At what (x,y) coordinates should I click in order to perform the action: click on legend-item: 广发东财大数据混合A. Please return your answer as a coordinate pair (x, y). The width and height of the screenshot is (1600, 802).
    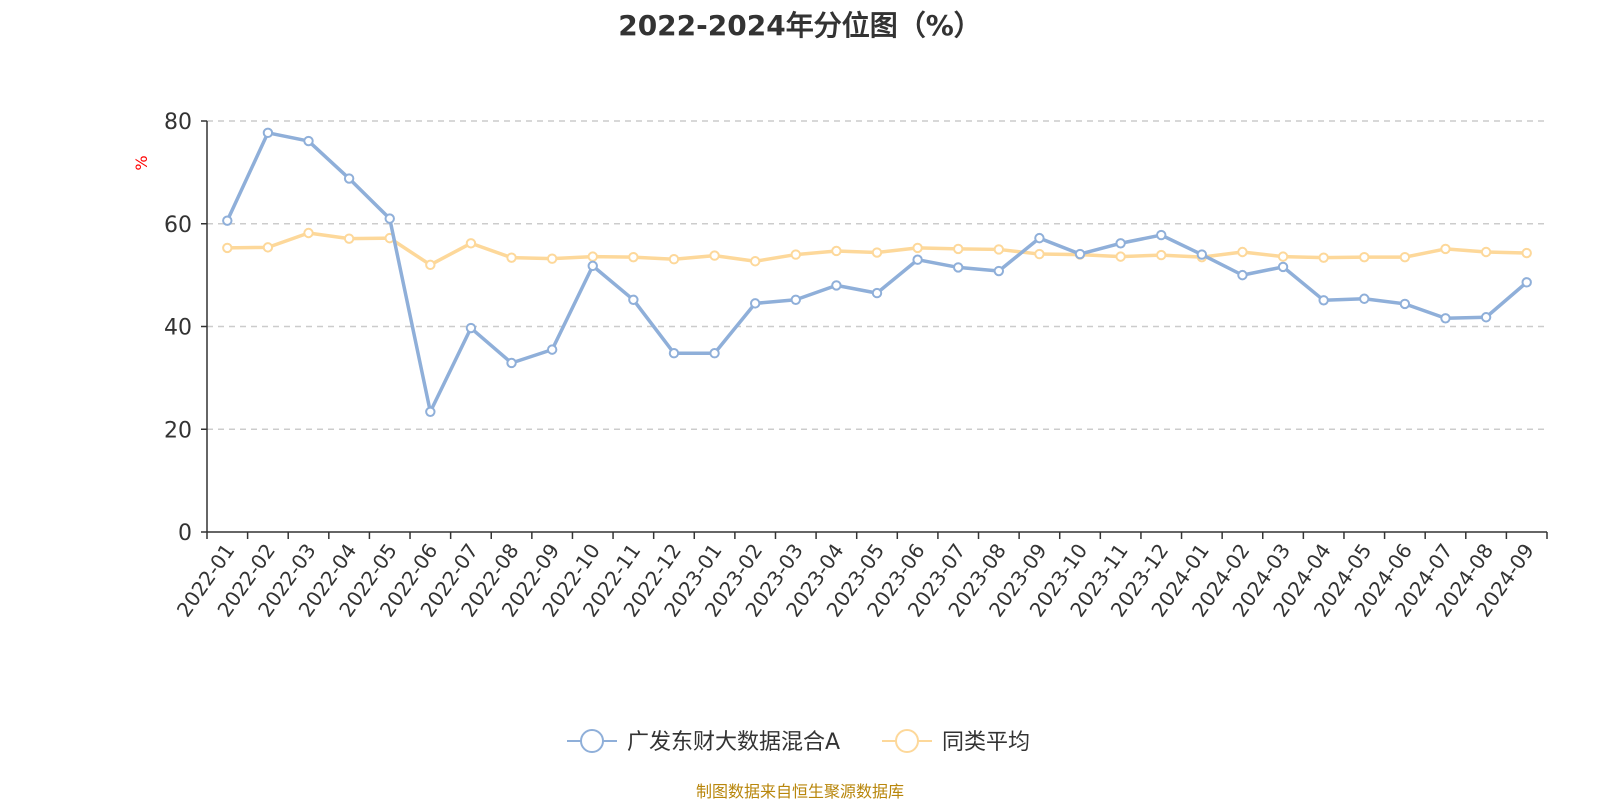
    Looking at the image, I should click on (703, 742).